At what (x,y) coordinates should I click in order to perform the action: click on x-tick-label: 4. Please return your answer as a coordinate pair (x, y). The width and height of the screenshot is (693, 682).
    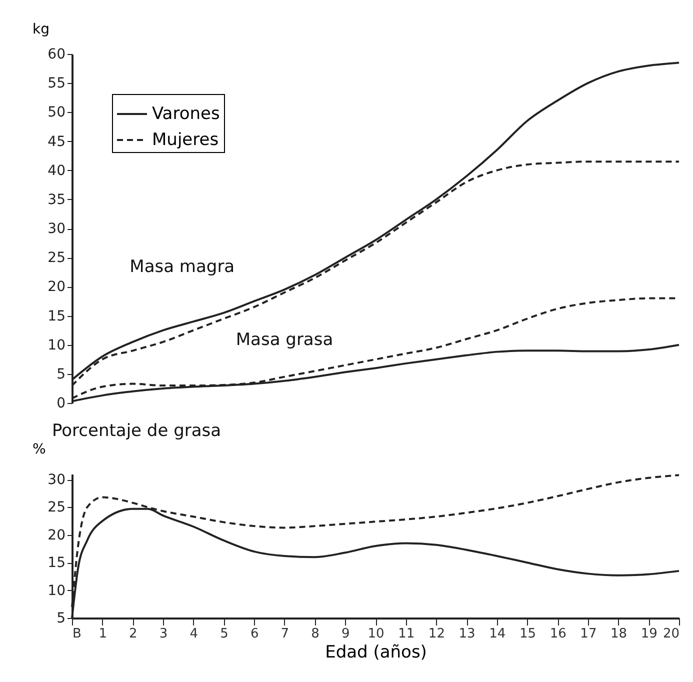
    Looking at the image, I should click on (194, 634).